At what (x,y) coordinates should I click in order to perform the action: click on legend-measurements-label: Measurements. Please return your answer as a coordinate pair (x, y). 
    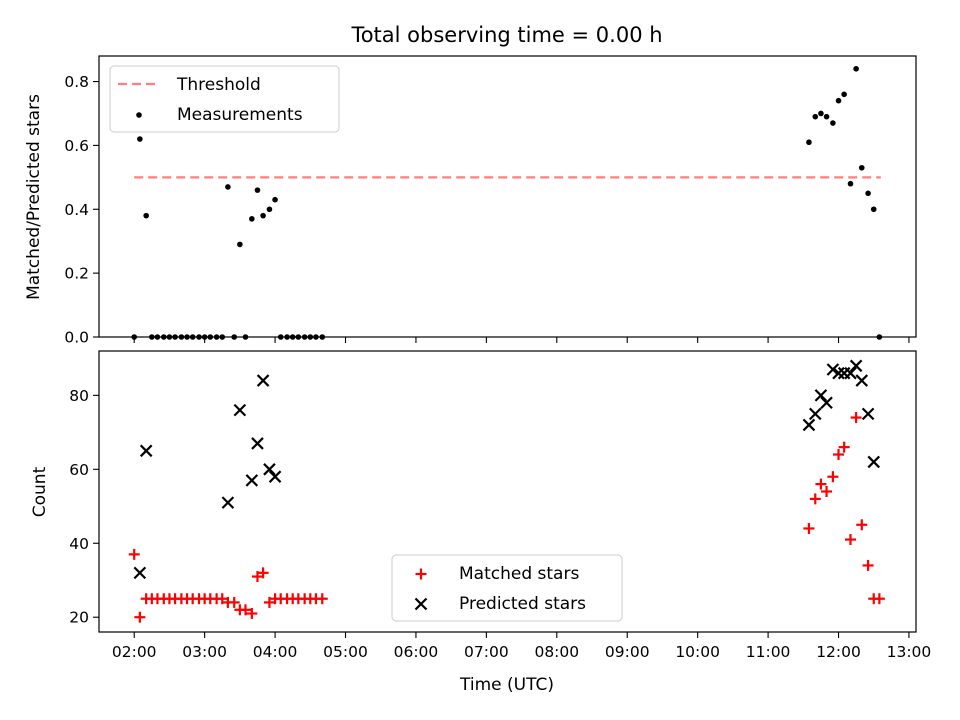
    Looking at the image, I should click on (240, 115).